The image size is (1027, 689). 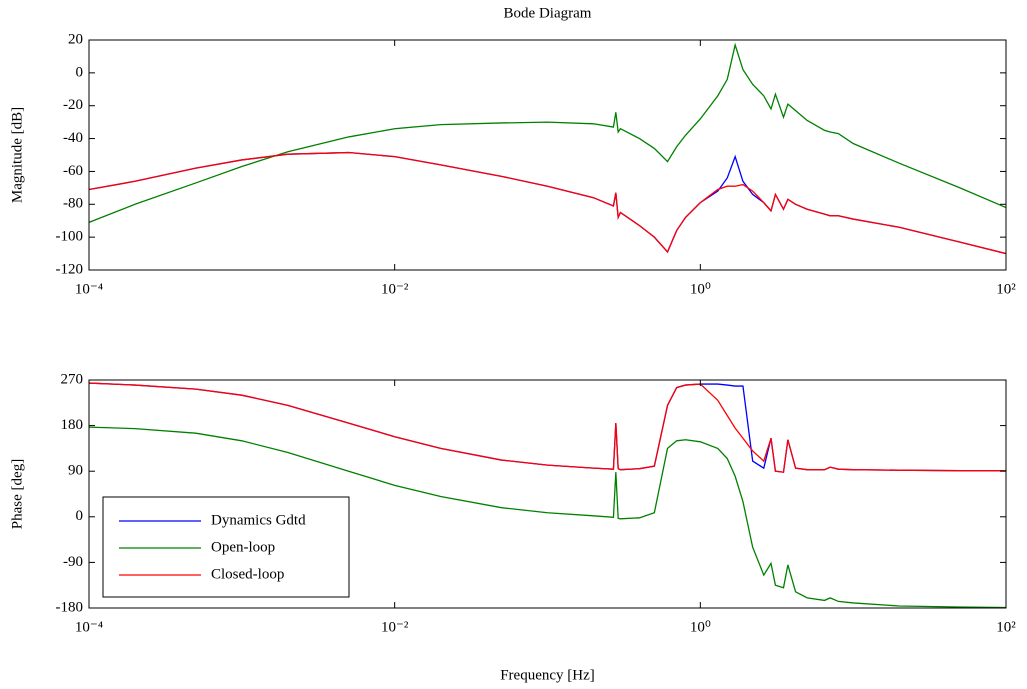 What do you see at coordinates (72, 379) in the screenshot?
I see `y-tick-label: 270` at bounding box center [72, 379].